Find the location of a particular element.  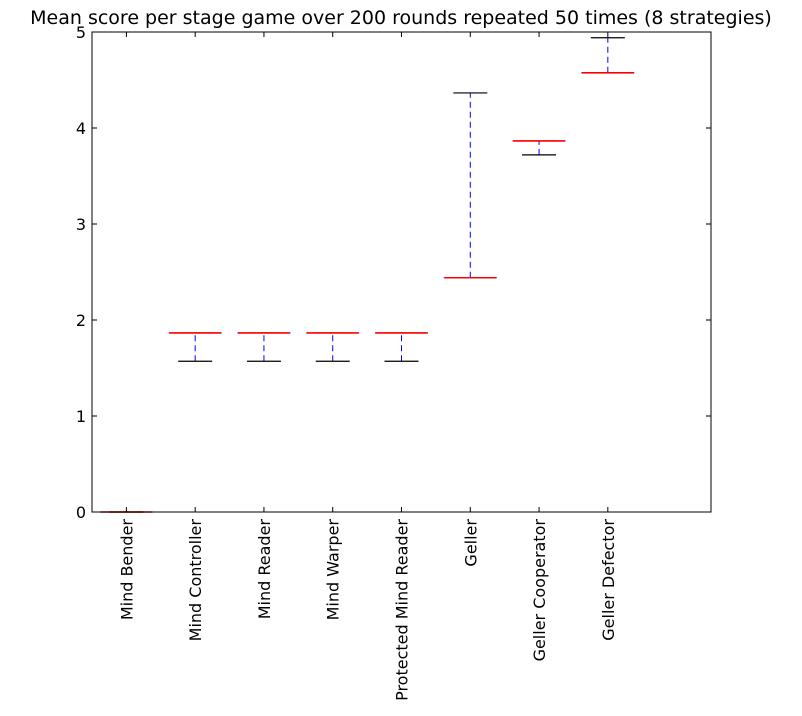

x-tick-label: Mind Controller is located at coordinates (195, 580).